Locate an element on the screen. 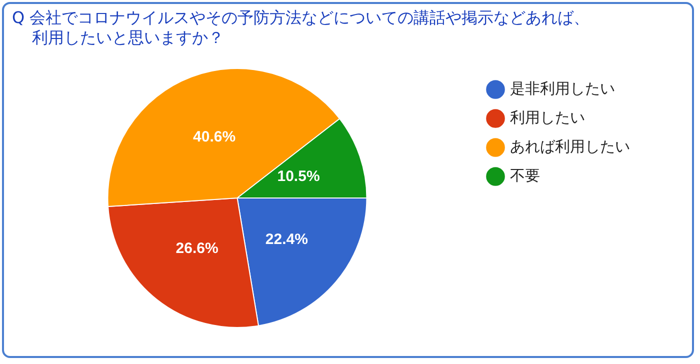  legend-label: あれば利用したい is located at coordinates (570, 146).